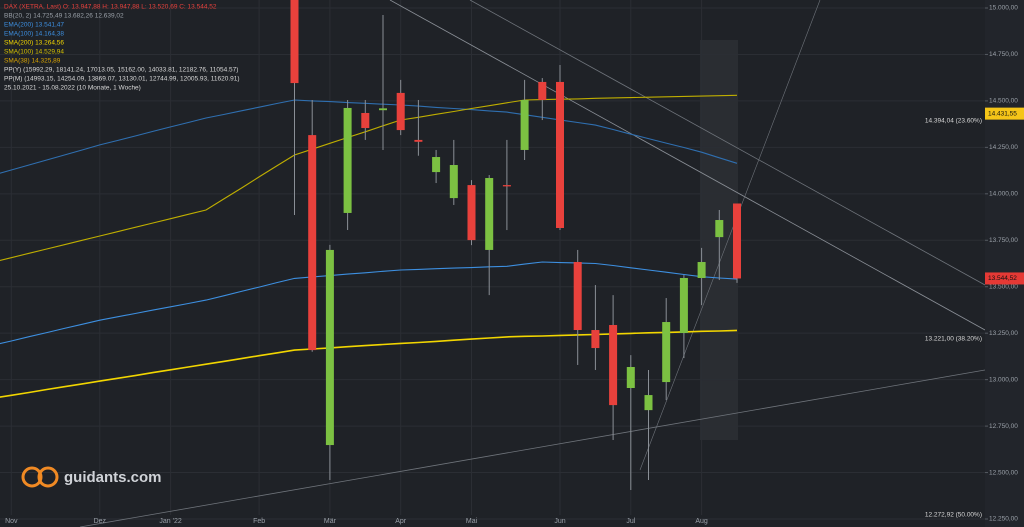 The height and width of the screenshot is (527, 1024). What do you see at coordinates (1003, 147) in the screenshot?
I see `y-tick-label: 14.250,00` at bounding box center [1003, 147].